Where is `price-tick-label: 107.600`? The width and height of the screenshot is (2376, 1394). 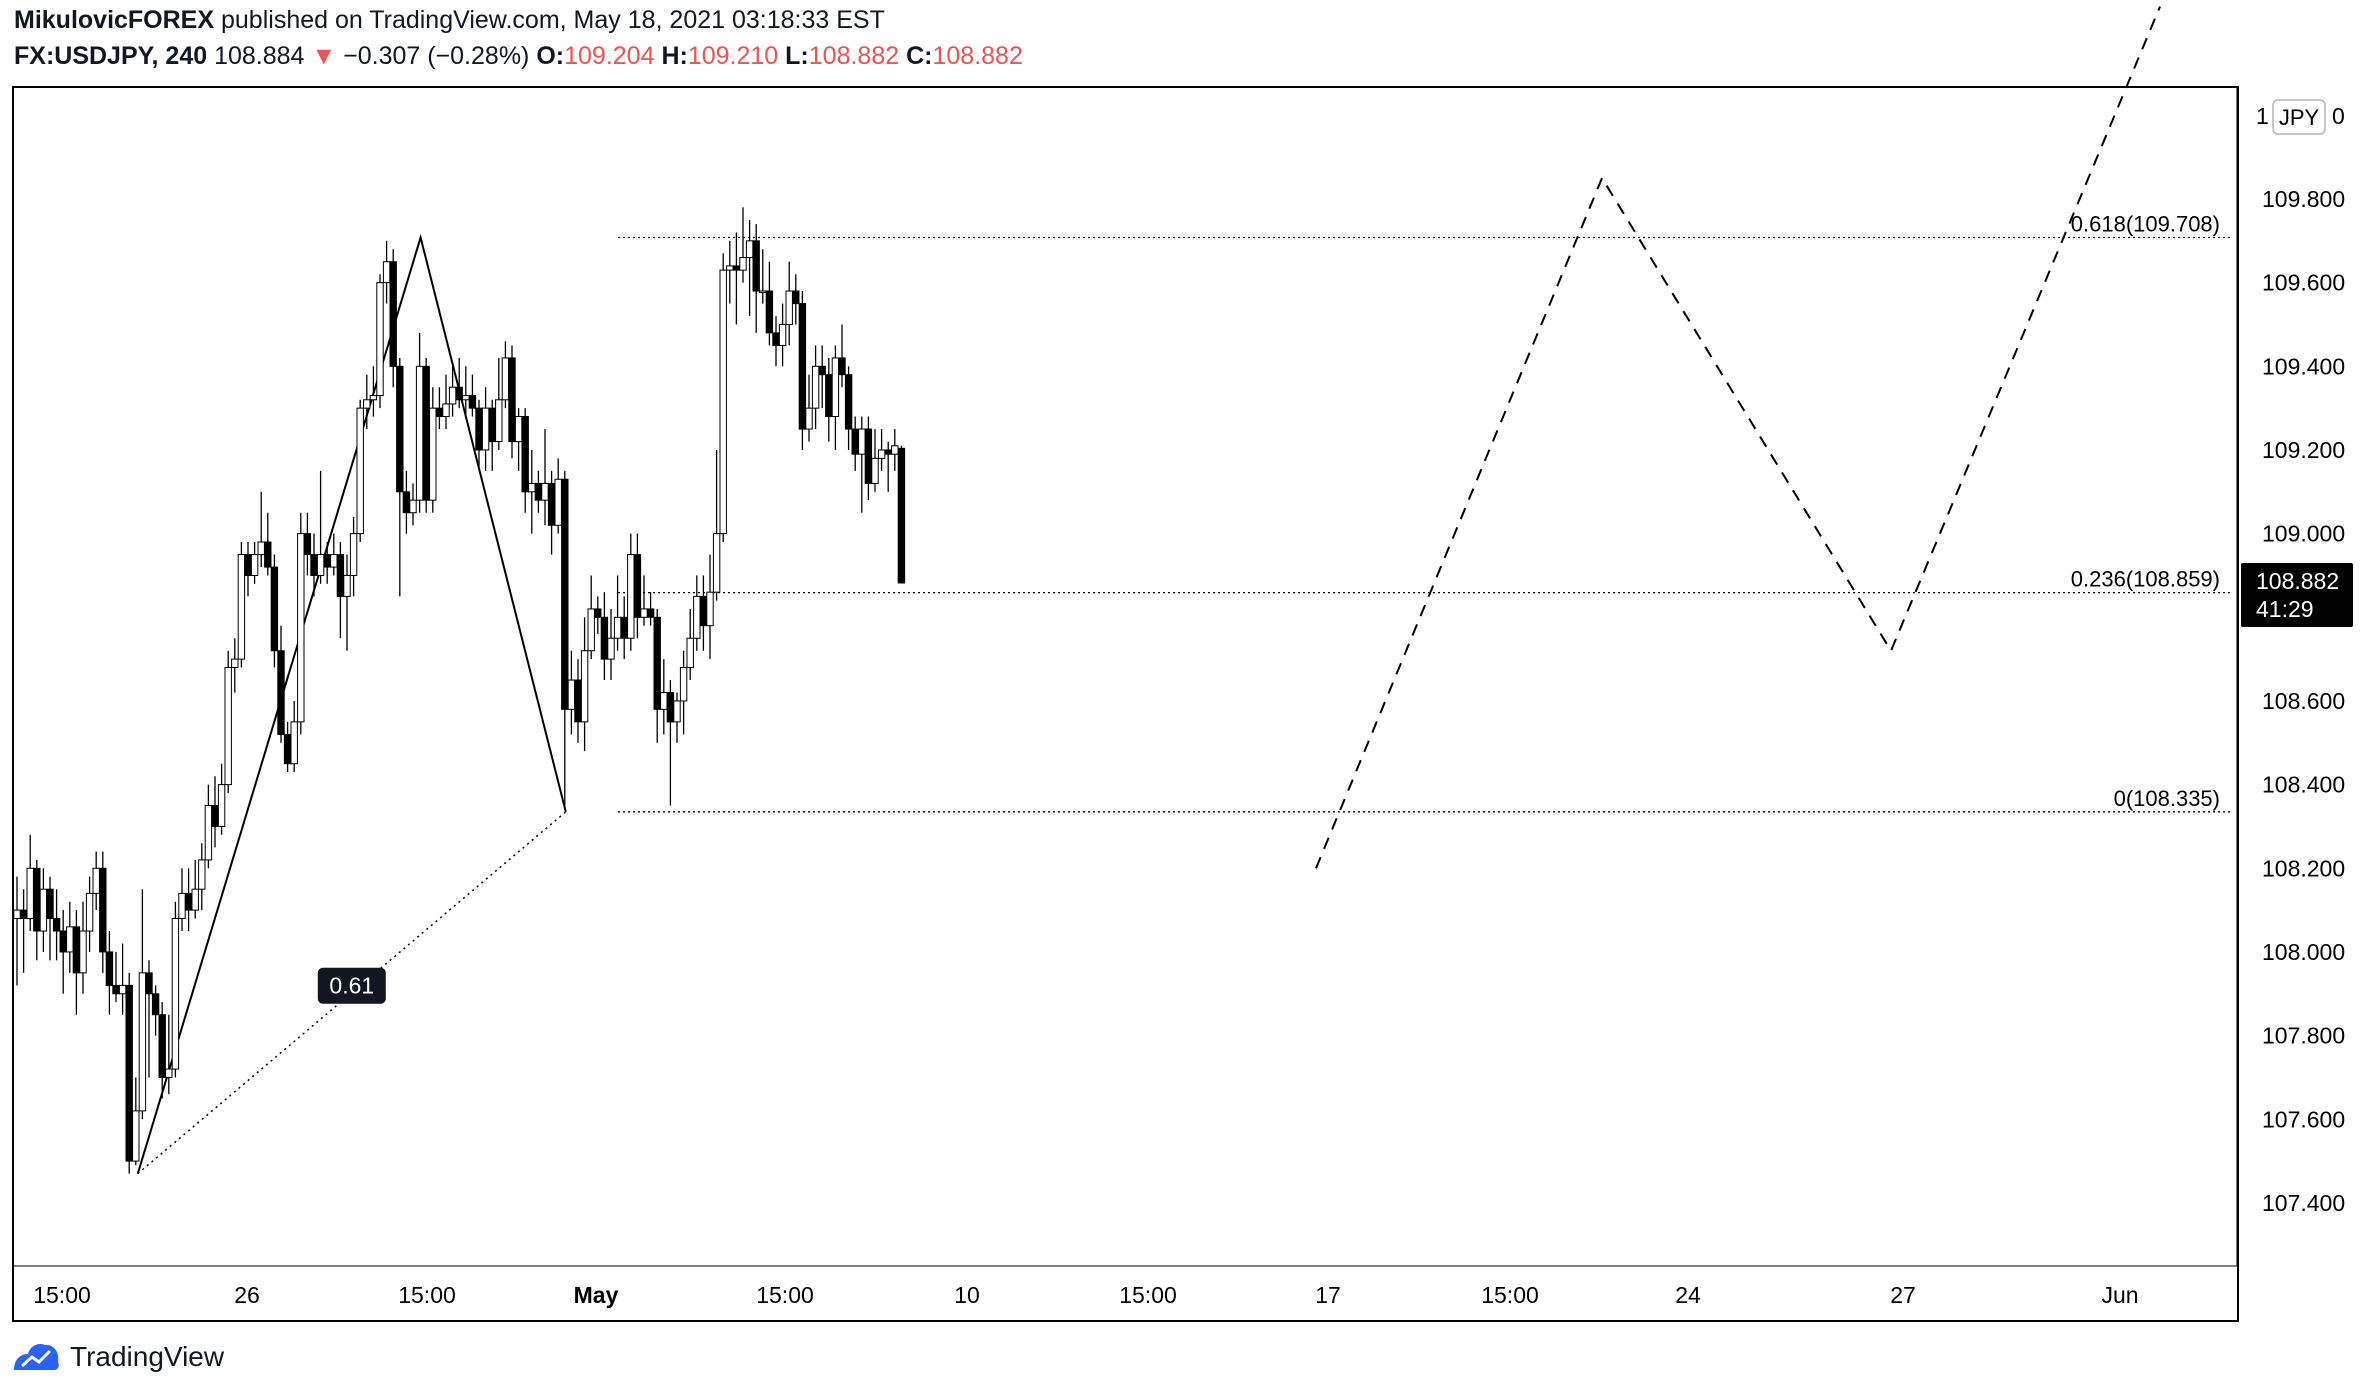 price-tick-label: 107.600 is located at coordinates (2303, 1119).